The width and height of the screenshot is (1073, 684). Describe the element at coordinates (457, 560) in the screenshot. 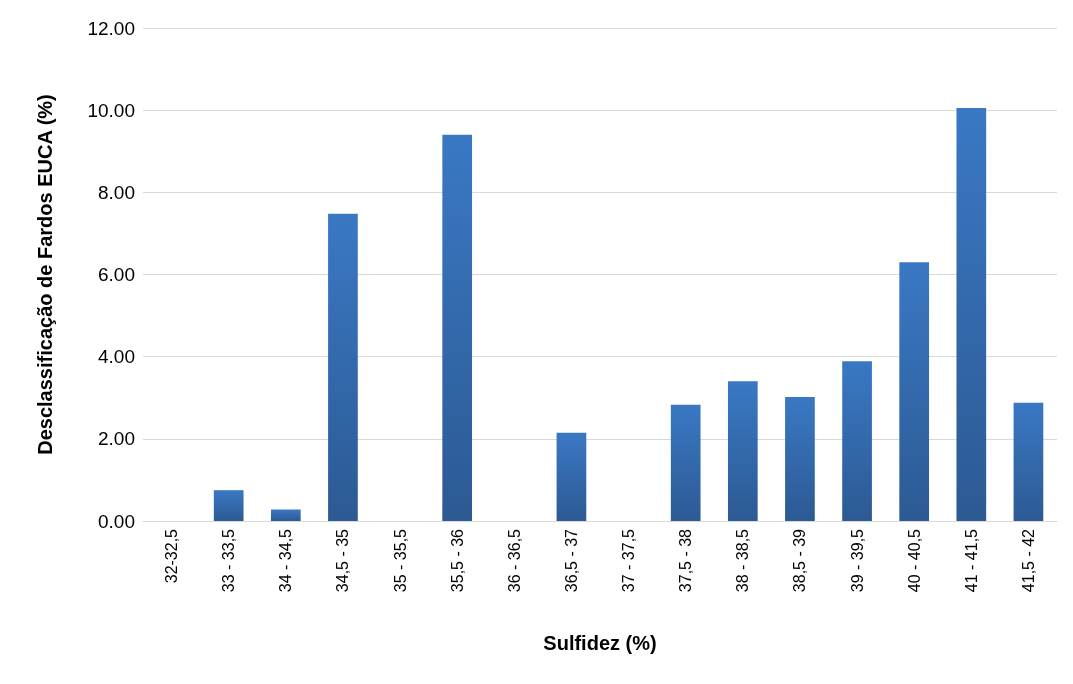

I see `x-tick-label: 35,5 - 36` at that location.